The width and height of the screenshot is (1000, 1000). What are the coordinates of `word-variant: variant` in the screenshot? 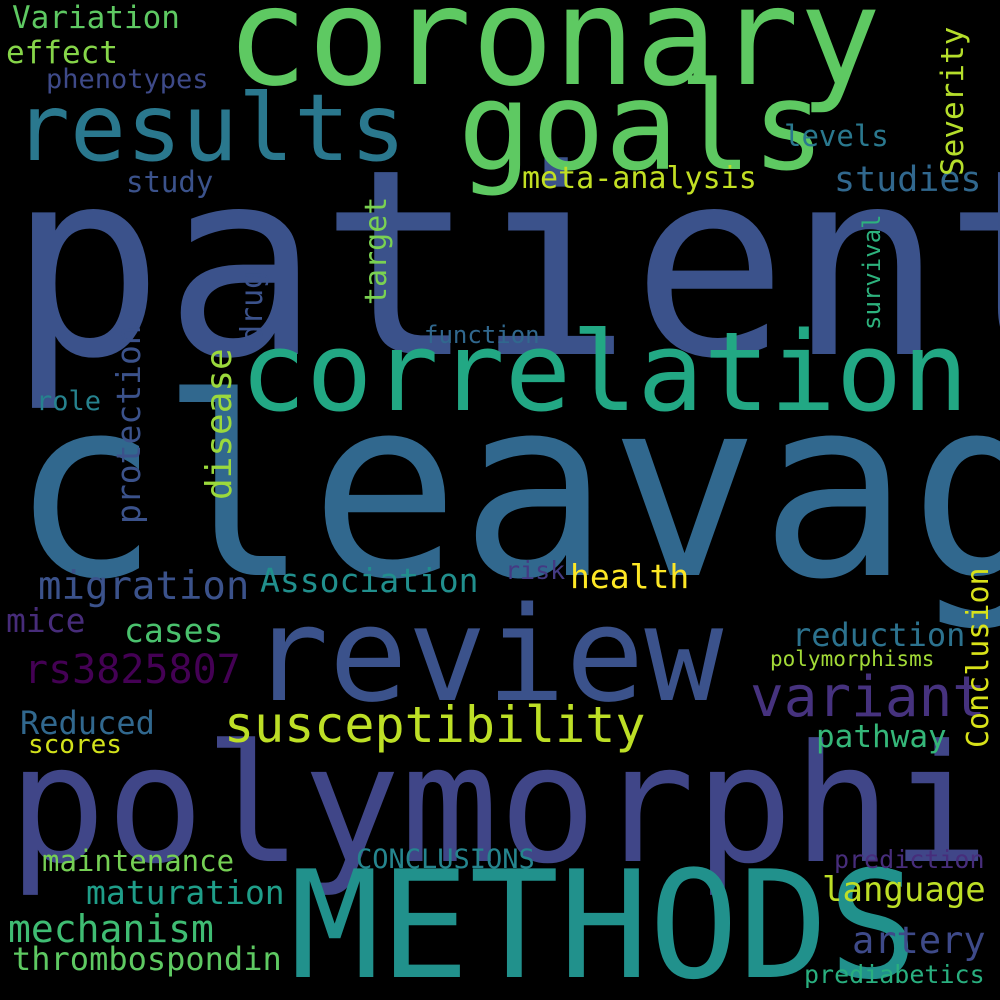 It's located at (868, 697).